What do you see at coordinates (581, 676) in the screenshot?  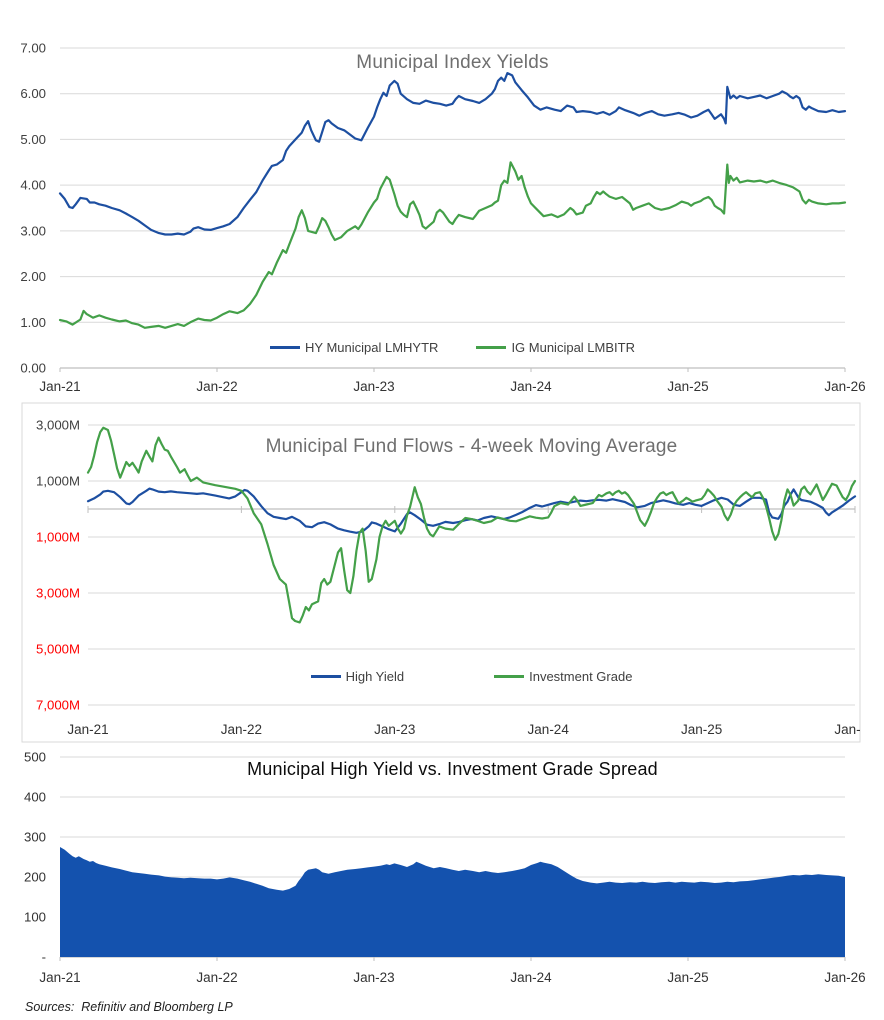 I see `legend-label: Investment Grade` at bounding box center [581, 676].